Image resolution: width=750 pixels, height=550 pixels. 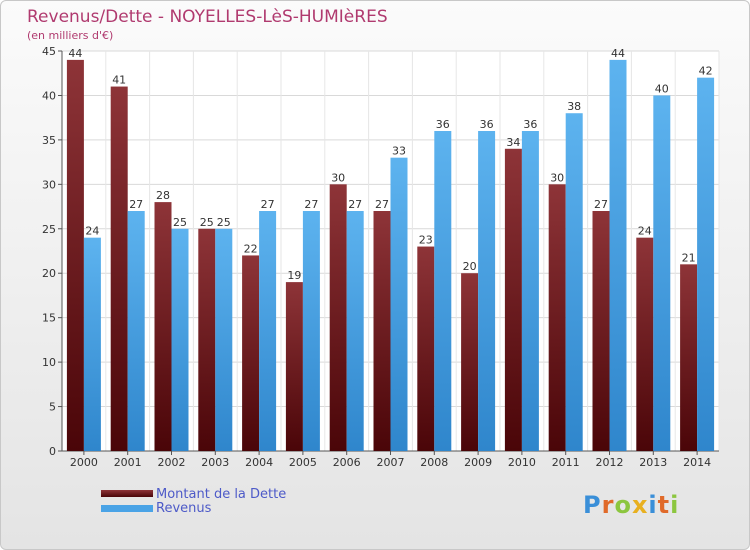 What do you see at coordinates (49, 318) in the screenshot?
I see `y-tick-label: 15` at bounding box center [49, 318].